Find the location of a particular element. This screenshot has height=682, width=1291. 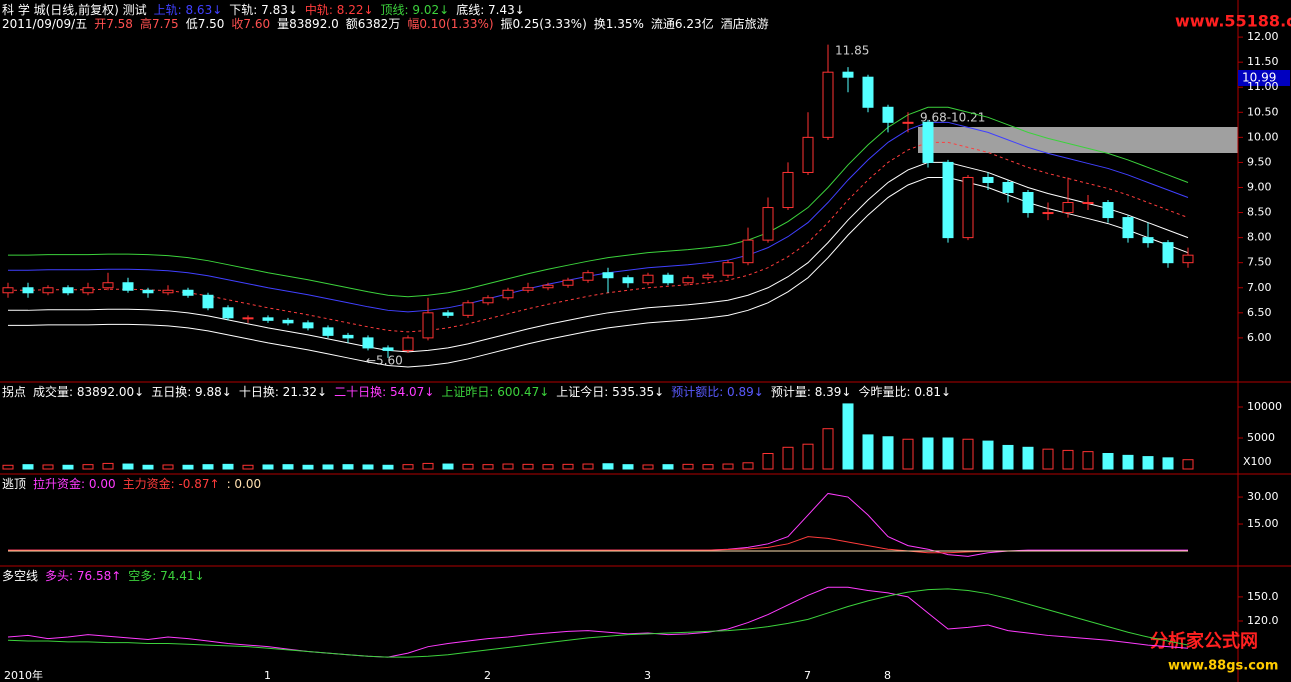

info-item: 额6382万 is located at coordinates (373, 24).